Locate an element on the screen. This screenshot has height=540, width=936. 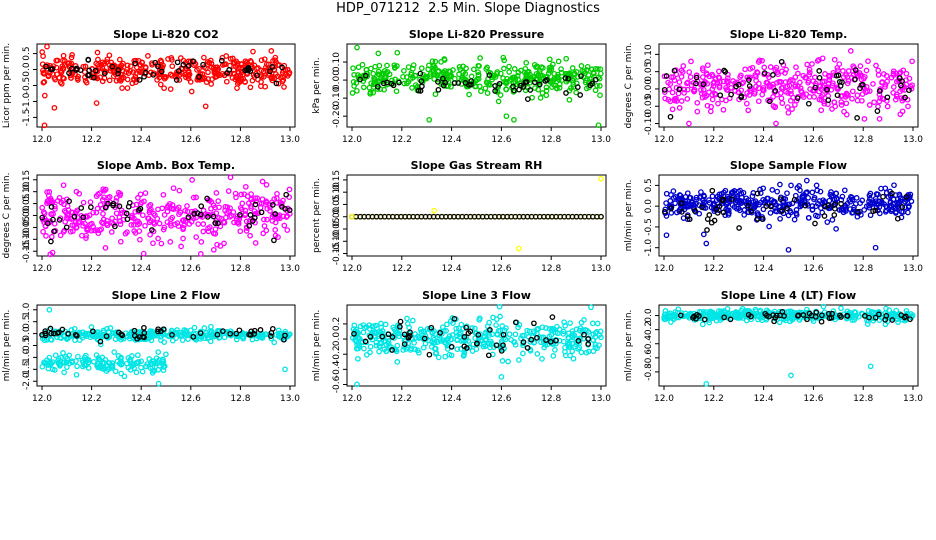
y-tick-label: 0.0 is located at coordinates (27, 69).